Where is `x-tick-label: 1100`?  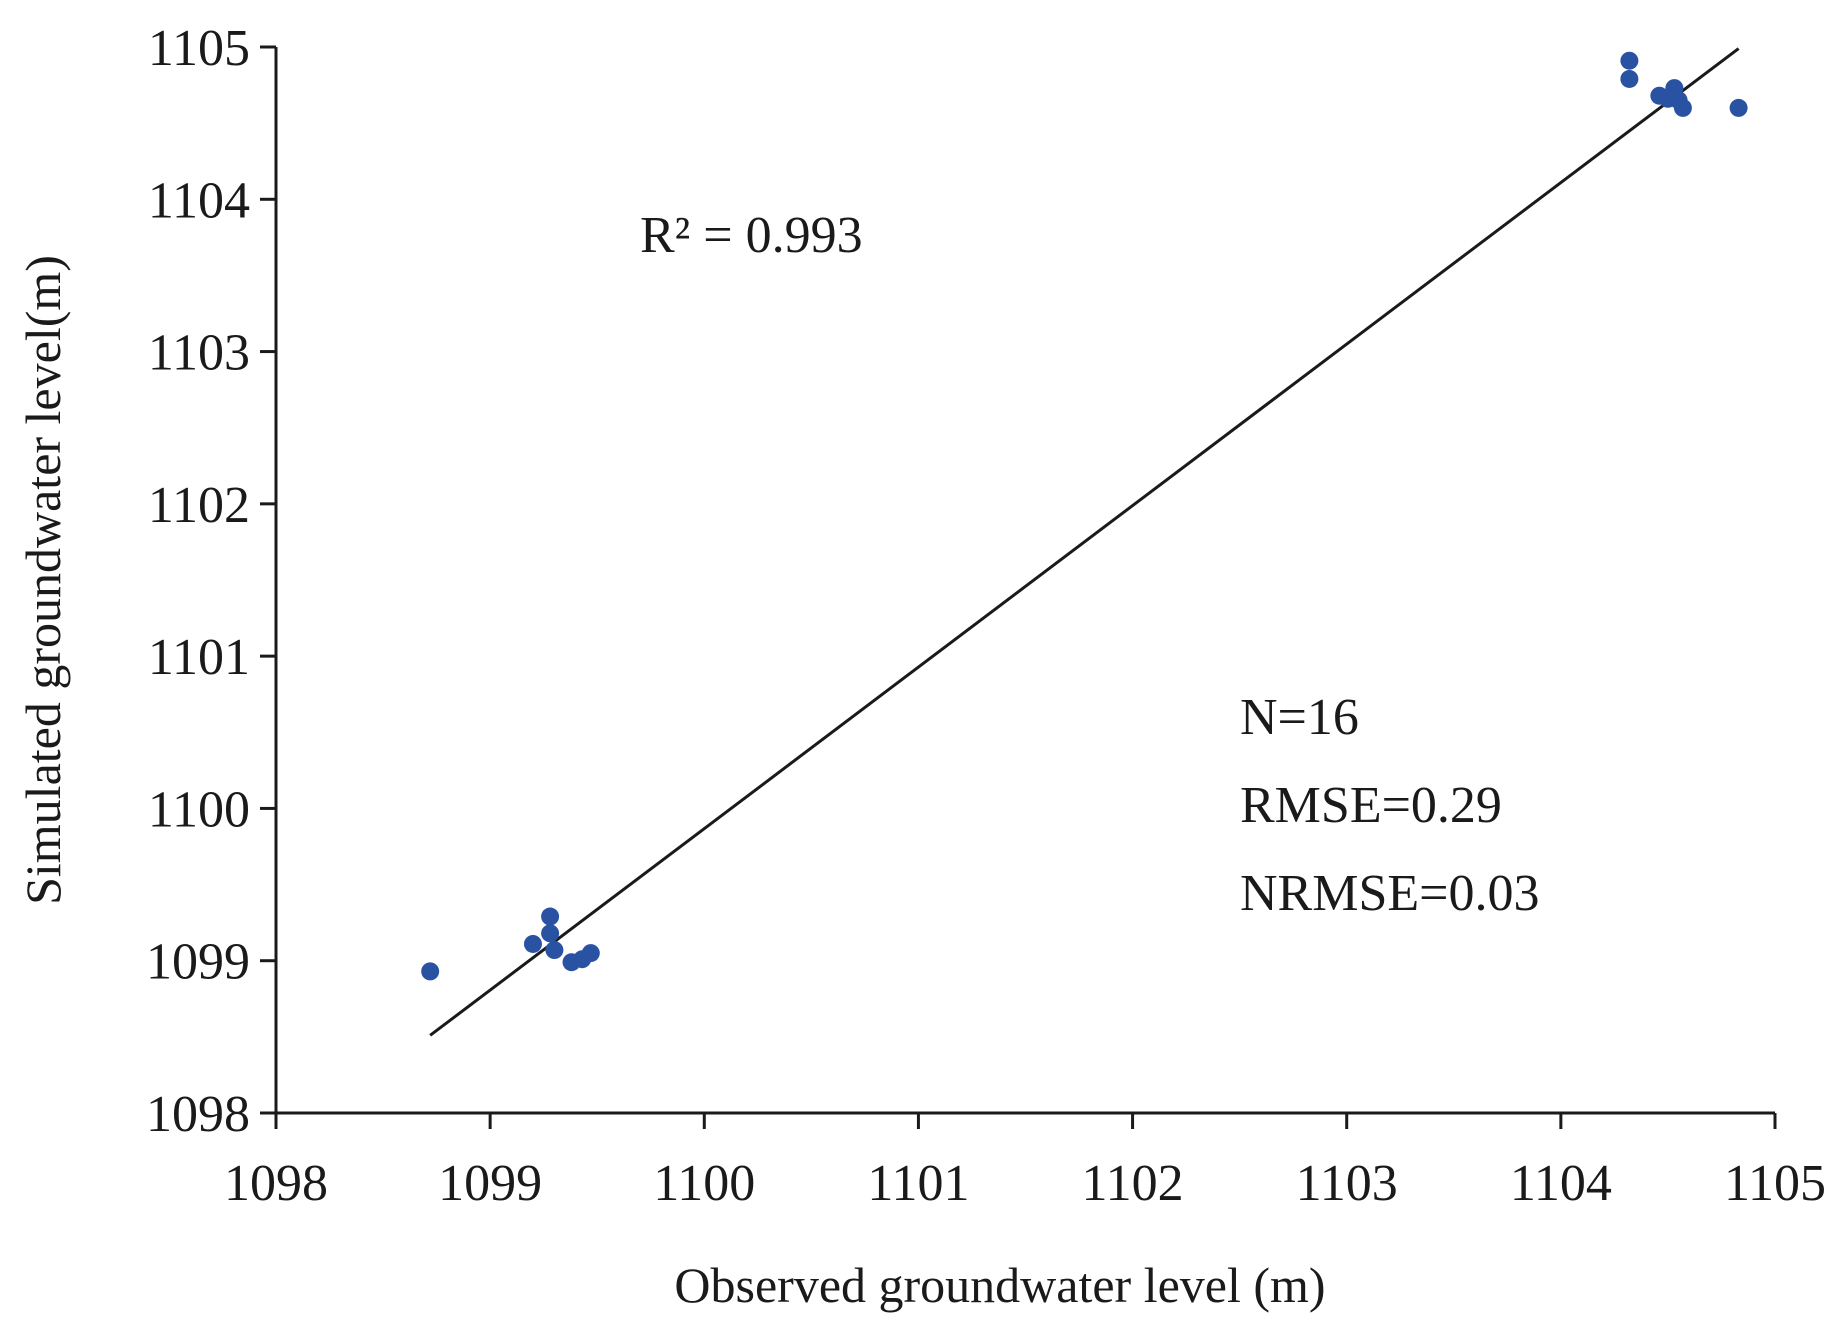
x-tick-label: 1100 is located at coordinates (704, 1183).